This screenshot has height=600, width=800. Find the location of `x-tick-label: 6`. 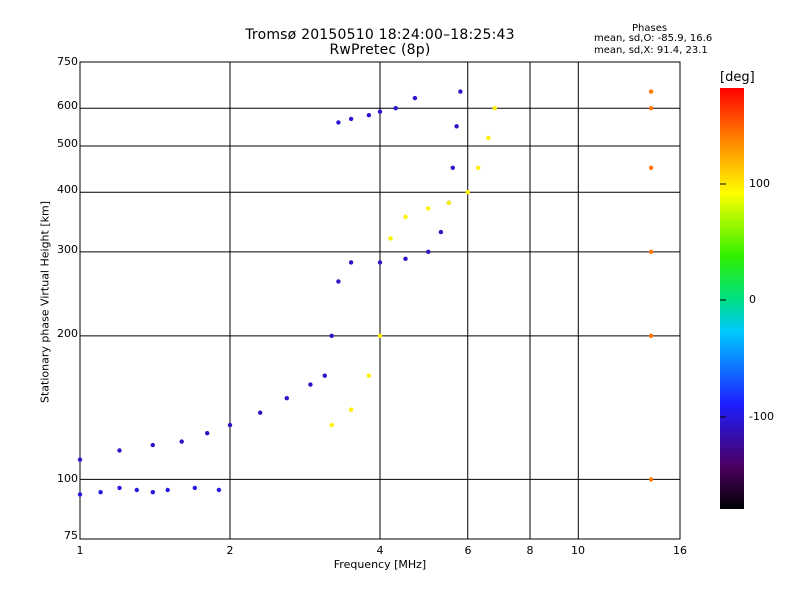

x-tick-label: 6 is located at coordinates (468, 550).